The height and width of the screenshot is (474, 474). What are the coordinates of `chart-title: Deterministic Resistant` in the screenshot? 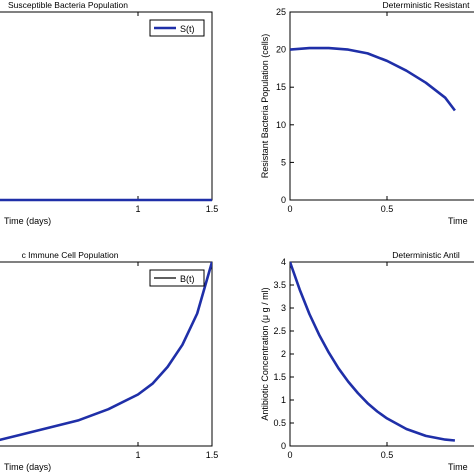 It's located at (427, 5).